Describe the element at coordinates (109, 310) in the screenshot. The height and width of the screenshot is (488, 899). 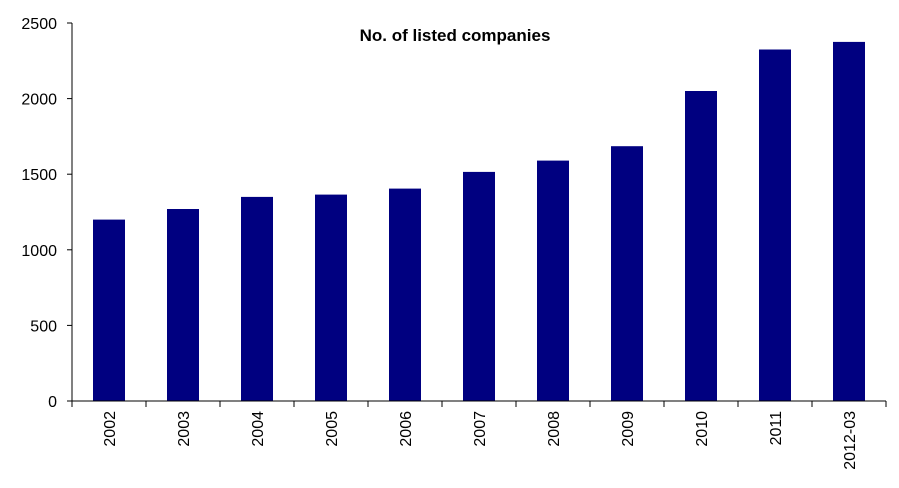
I see `bar-2002` at that location.